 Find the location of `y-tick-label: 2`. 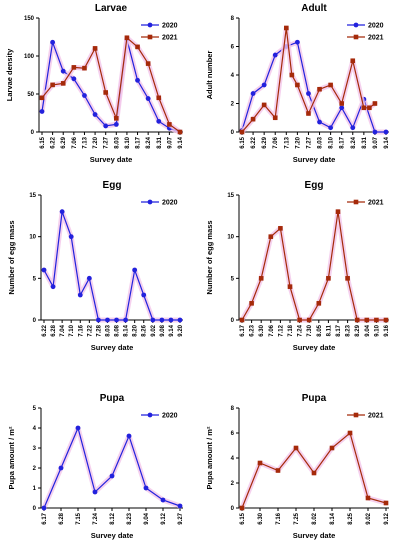

y-tick-label: 2 is located at coordinates (35, 469).